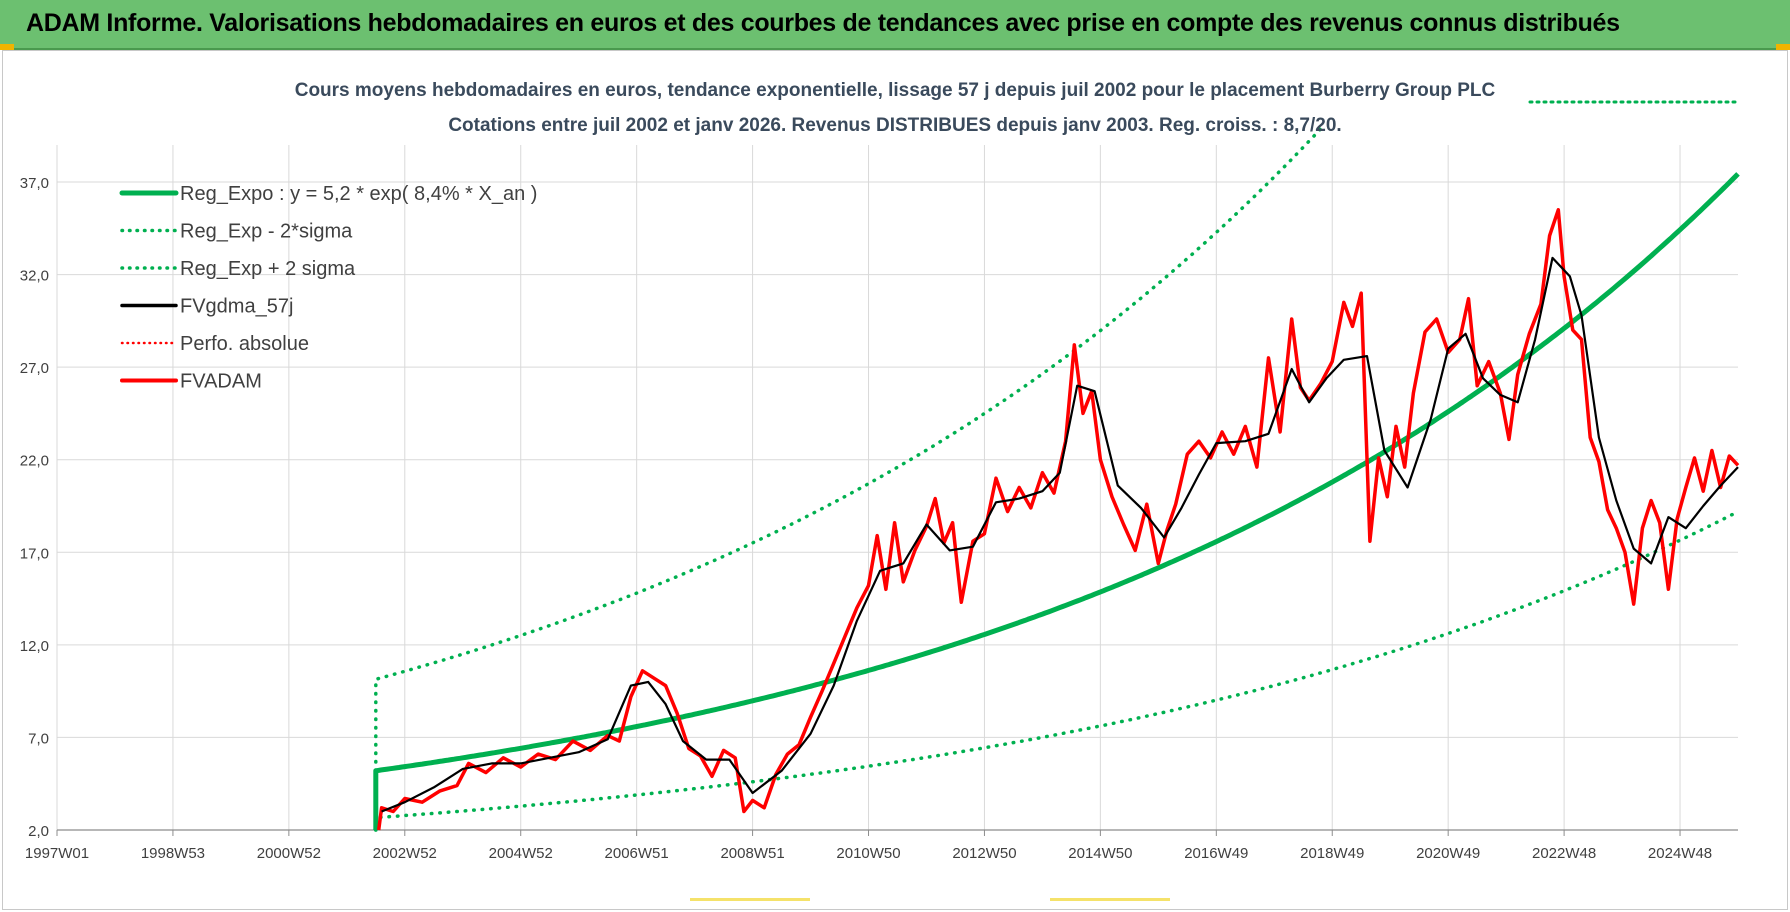  Describe the element at coordinates (34, 646) in the screenshot. I see `y-tick-label: 12,0` at that location.